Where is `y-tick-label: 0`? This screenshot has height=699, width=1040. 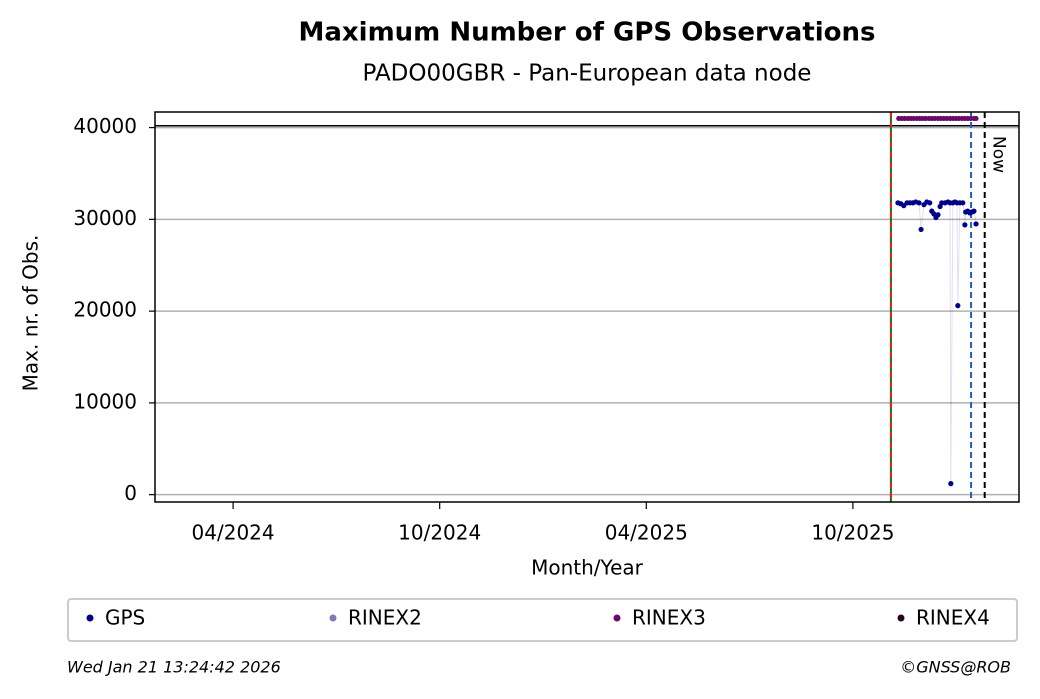 y-tick-label: 0 is located at coordinates (130, 493).